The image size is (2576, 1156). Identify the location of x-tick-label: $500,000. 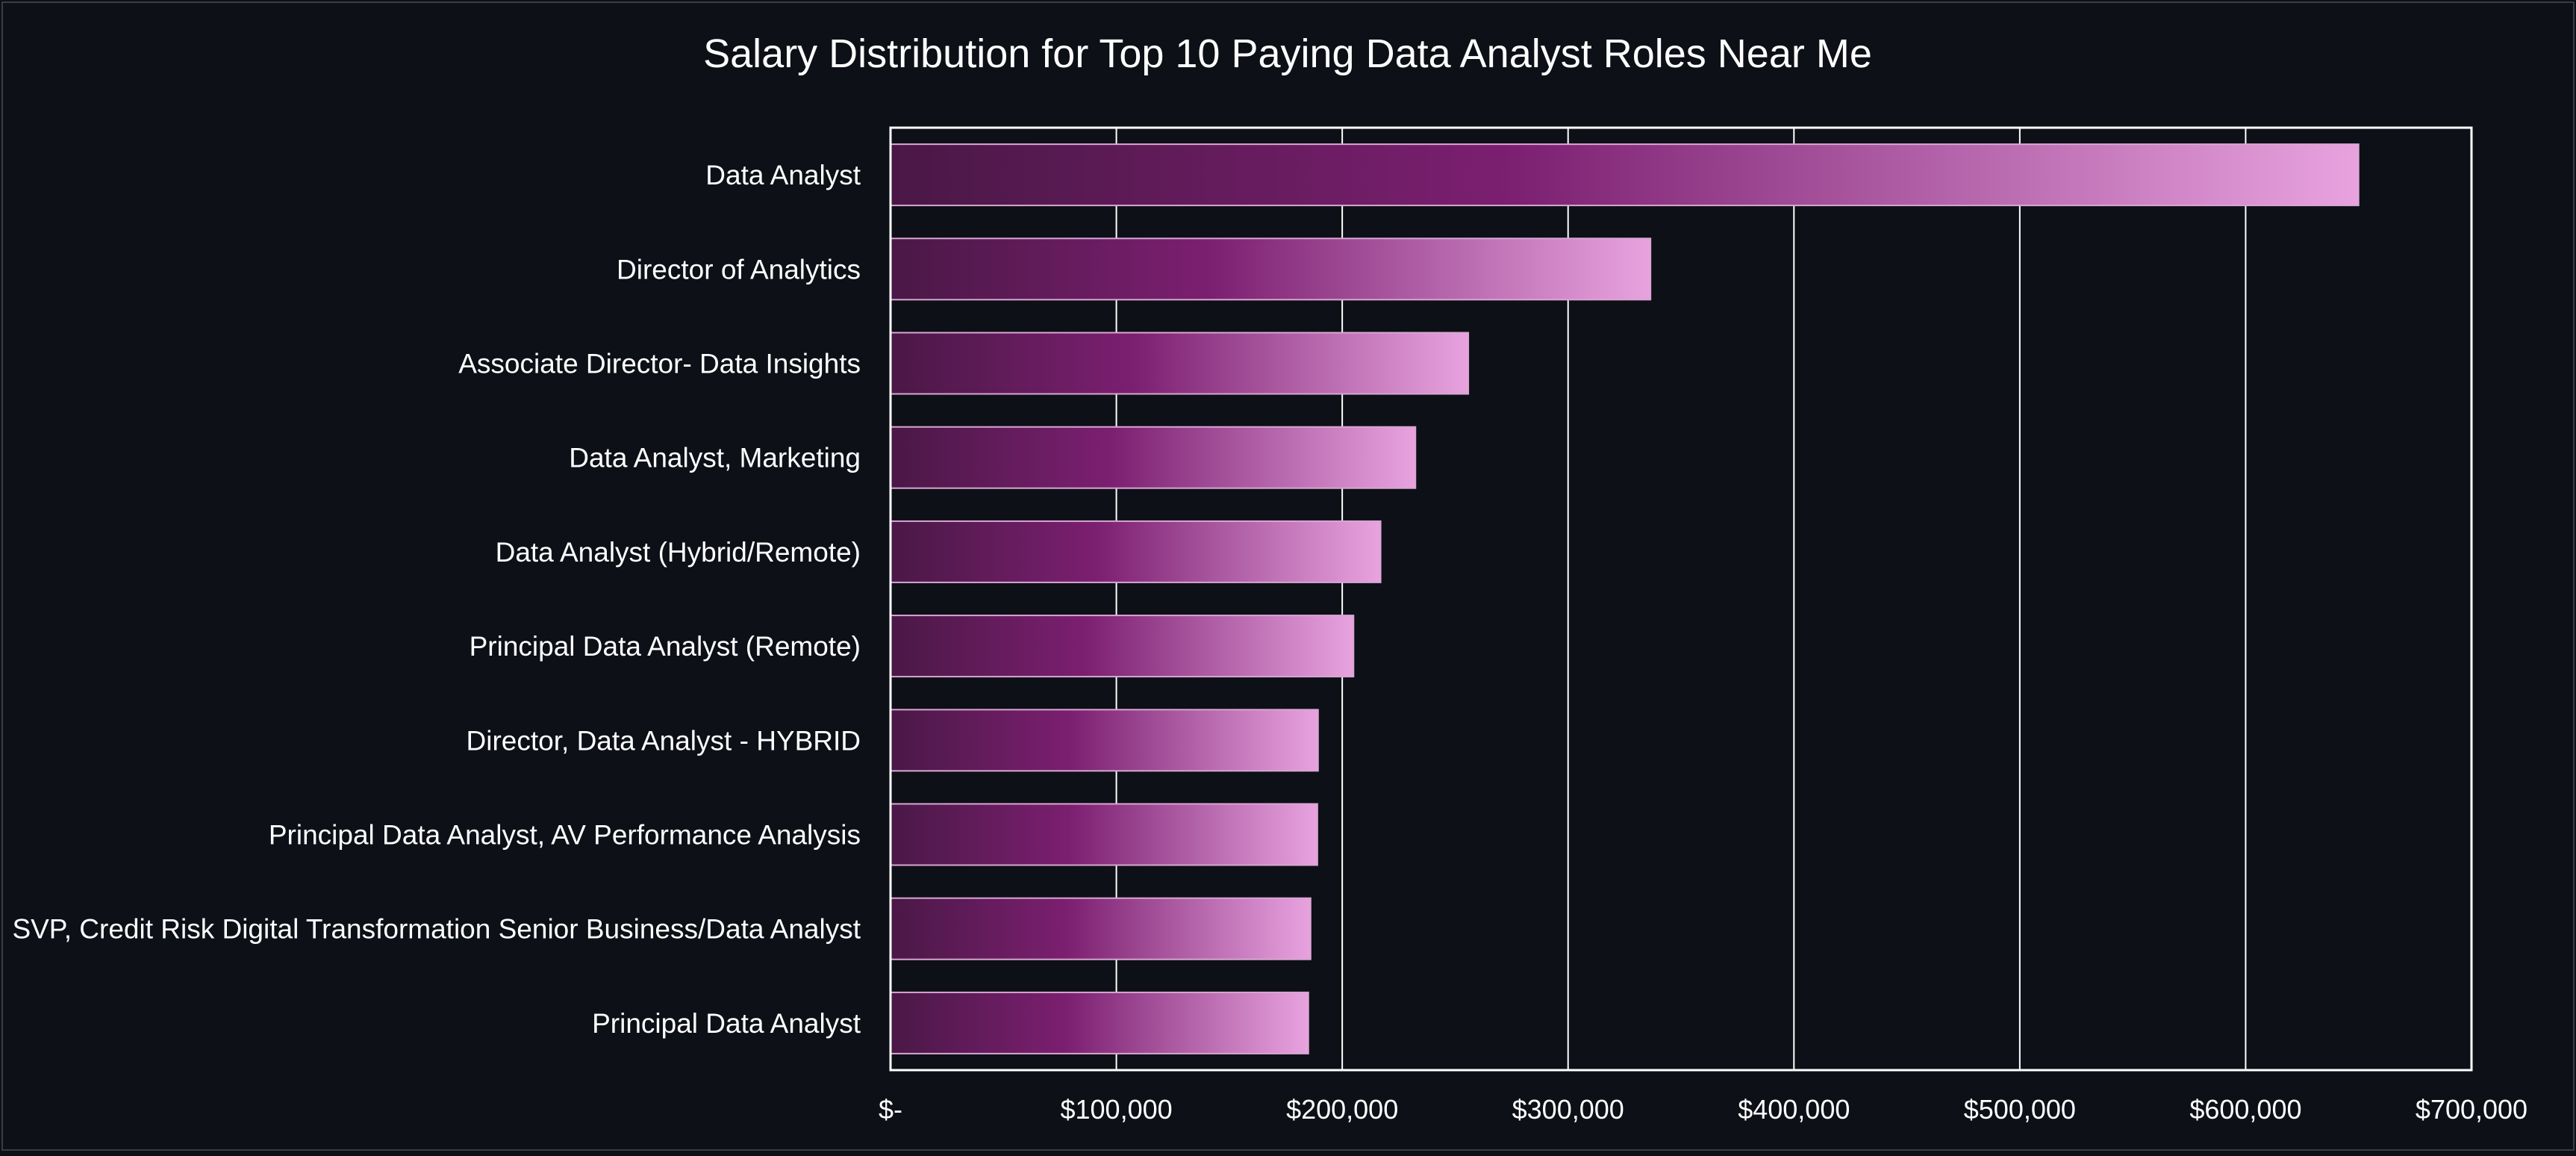
(2020, 1109).